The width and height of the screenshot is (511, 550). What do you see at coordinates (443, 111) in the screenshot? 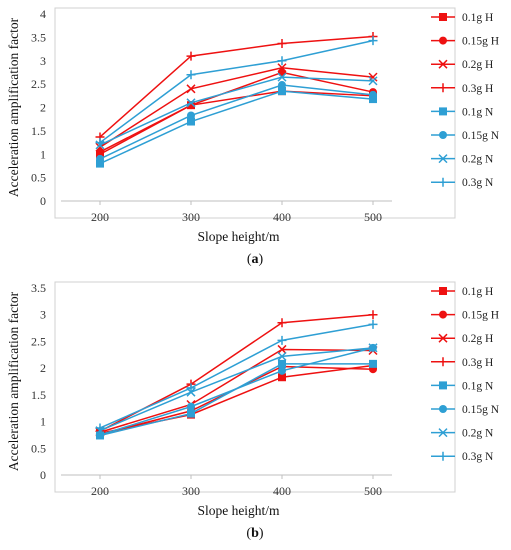
I see `legend-marker-0_1g-n` at bounding box center [443, 111].